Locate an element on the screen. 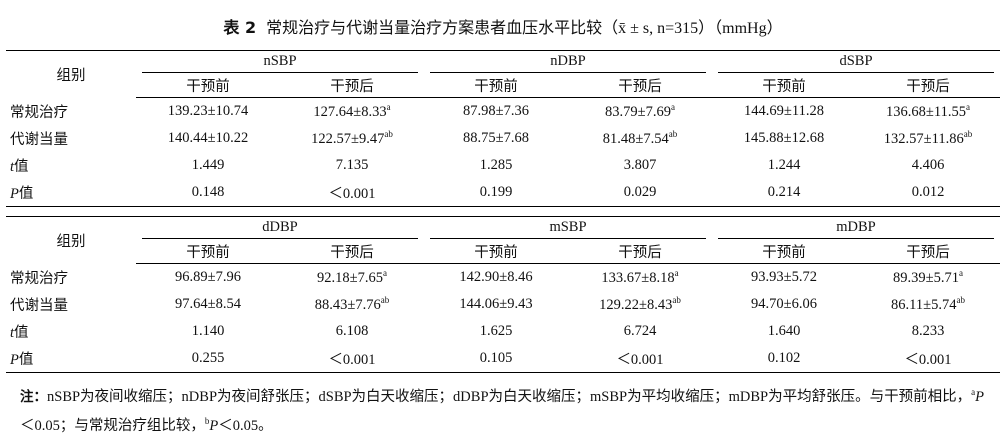  group-header: nDBP is located at coordinates (568, 61).